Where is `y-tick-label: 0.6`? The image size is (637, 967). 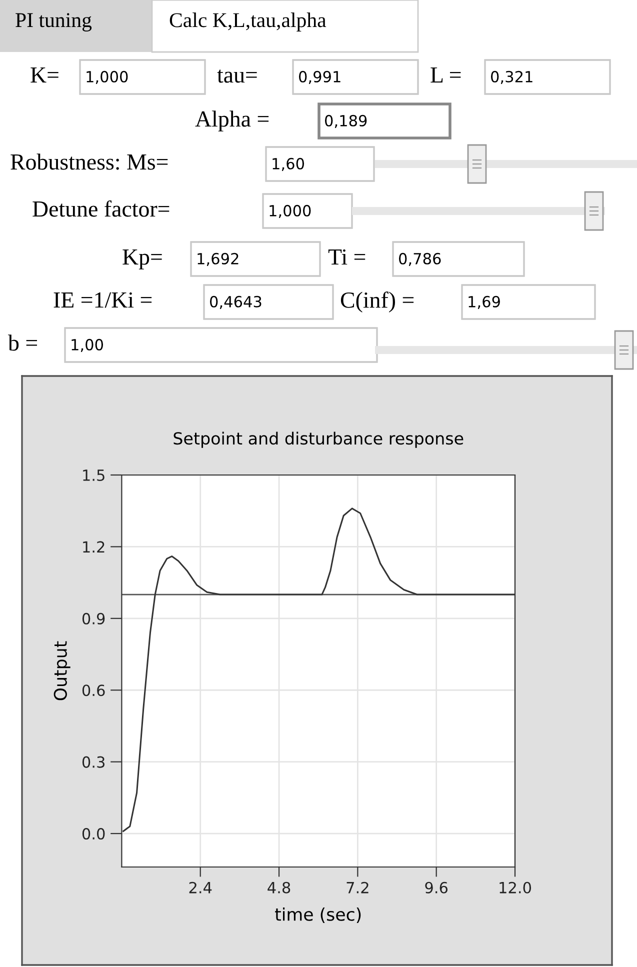
y-tick-label: 0.6 is located at coordinates (93, 690).